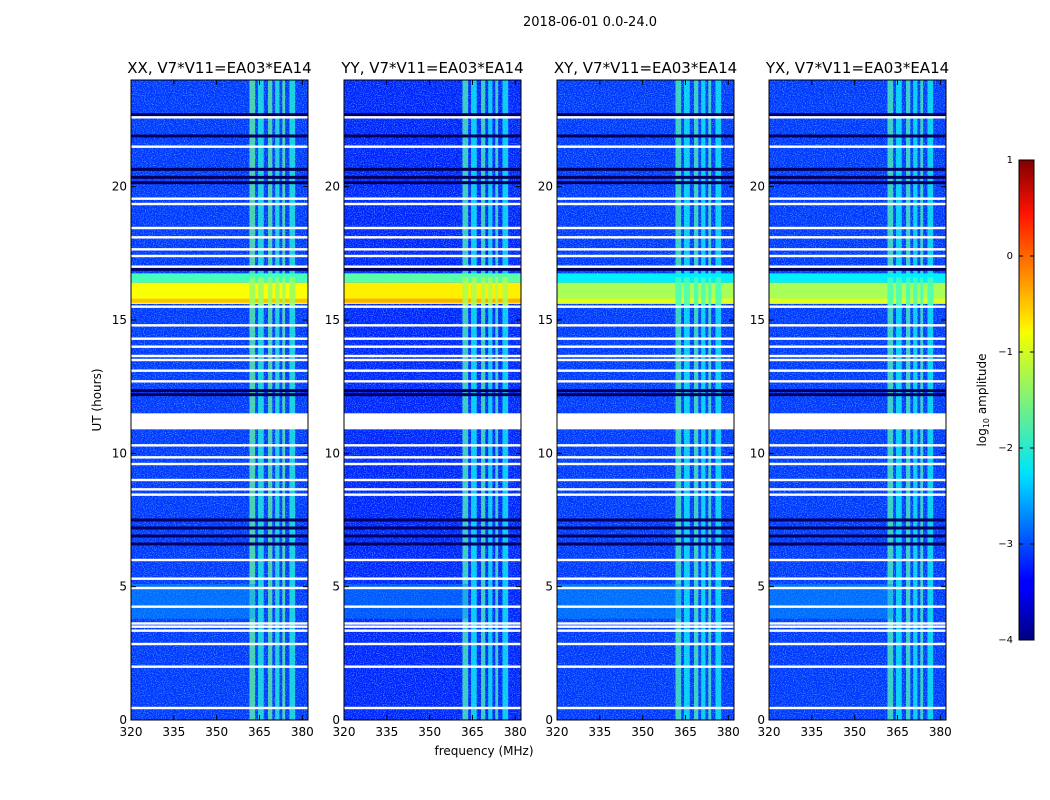  Describe the element at coordinates (645, 68) in the screenshot. I see `panel-title: XY, V7*V11=EA03*EA14` at that location.